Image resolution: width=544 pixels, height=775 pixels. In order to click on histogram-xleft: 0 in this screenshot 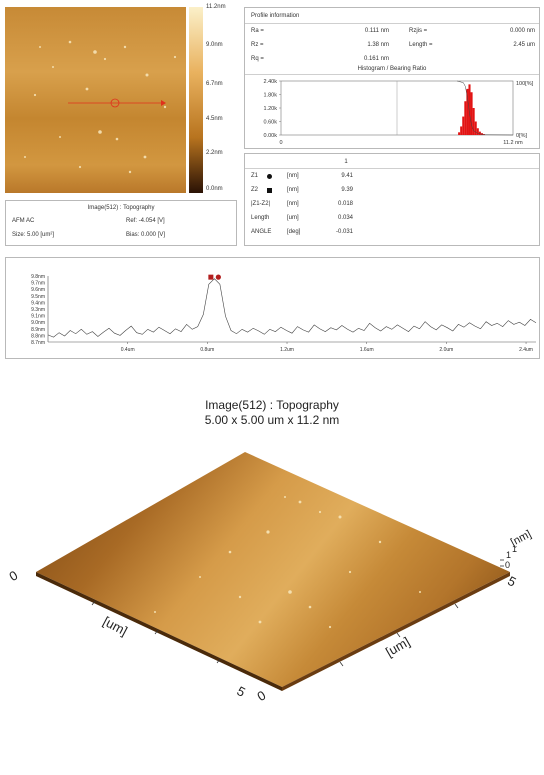, I will do `click(280, 143)`.